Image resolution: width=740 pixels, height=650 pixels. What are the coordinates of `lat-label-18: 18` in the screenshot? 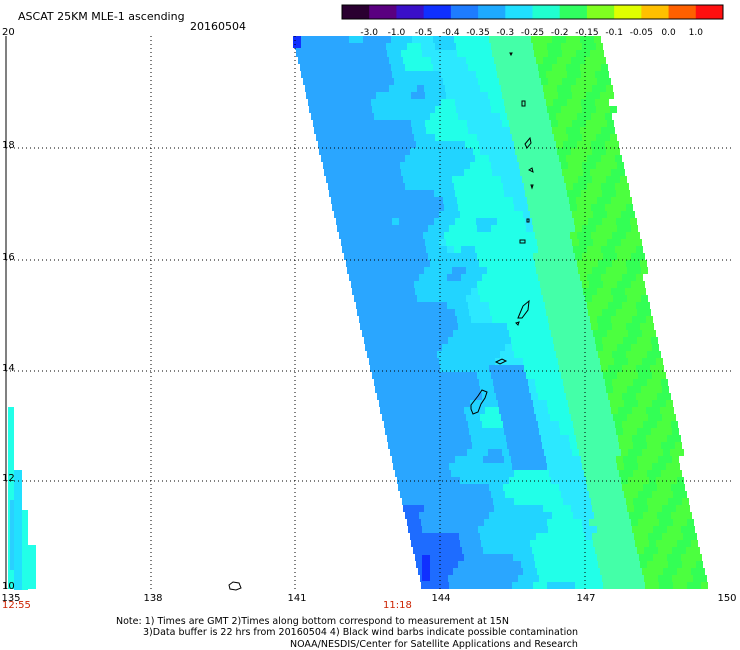 It's located at (8, 145).